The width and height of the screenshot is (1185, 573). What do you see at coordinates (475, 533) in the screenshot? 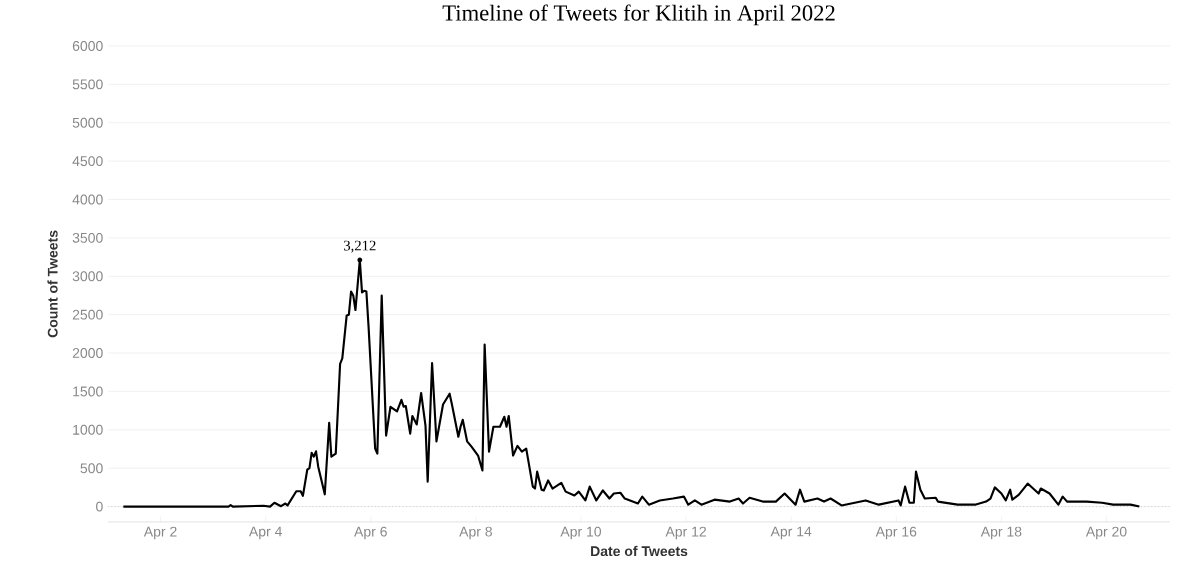
I see `x-tick-label: Apr 8` at bounding box center [475, 533].